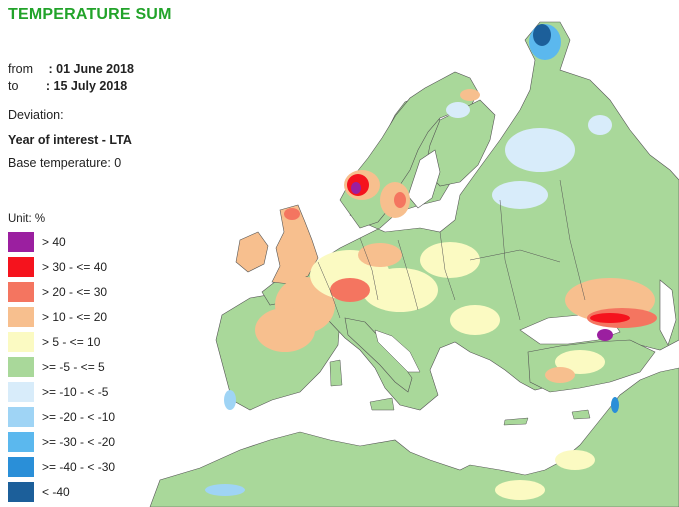 The height and width of the screenshot is (507, 679). I want to click on period-from: from : 01 June 2018, so click(71, 69).